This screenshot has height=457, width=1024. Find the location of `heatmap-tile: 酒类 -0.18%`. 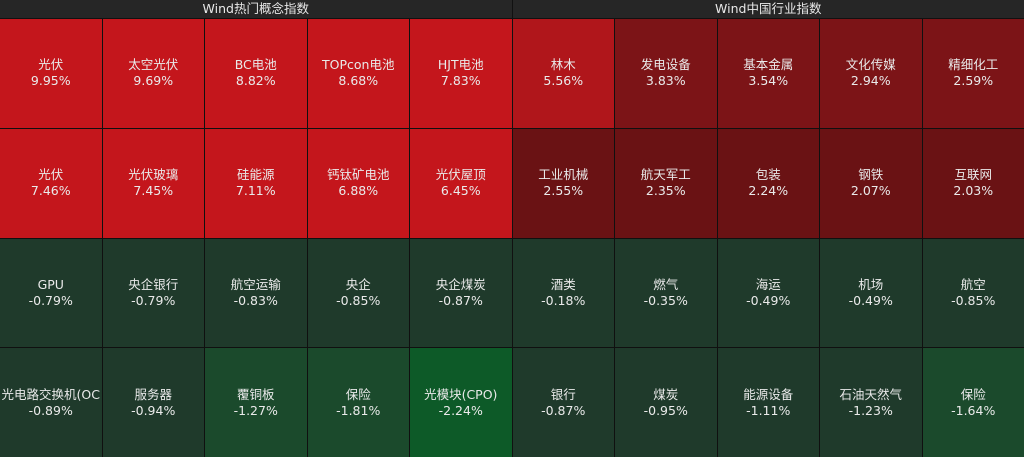

heatmap-tile: 酒类 -0.18% is located at coordinates (563, 293).